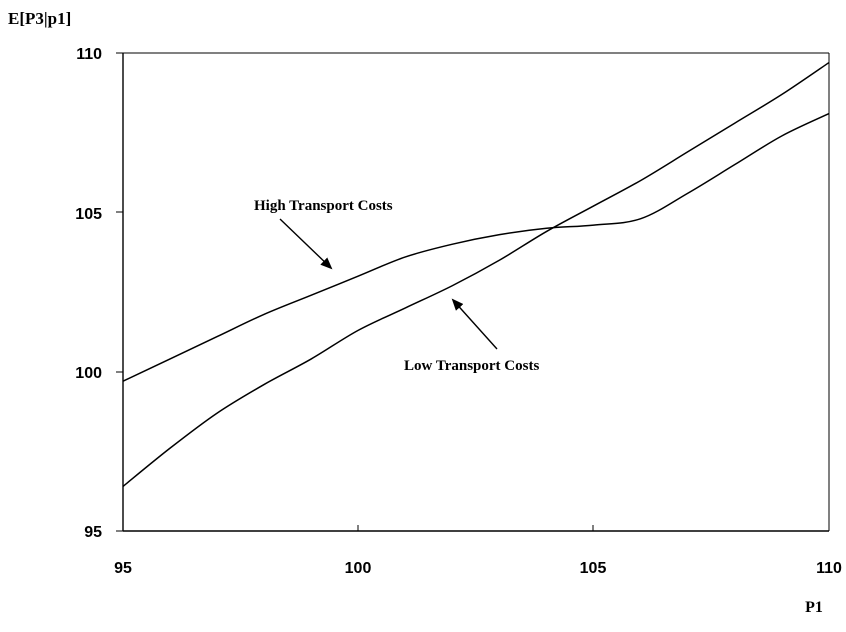  I want to click on x-tick-label: 100, so click(358, 568).